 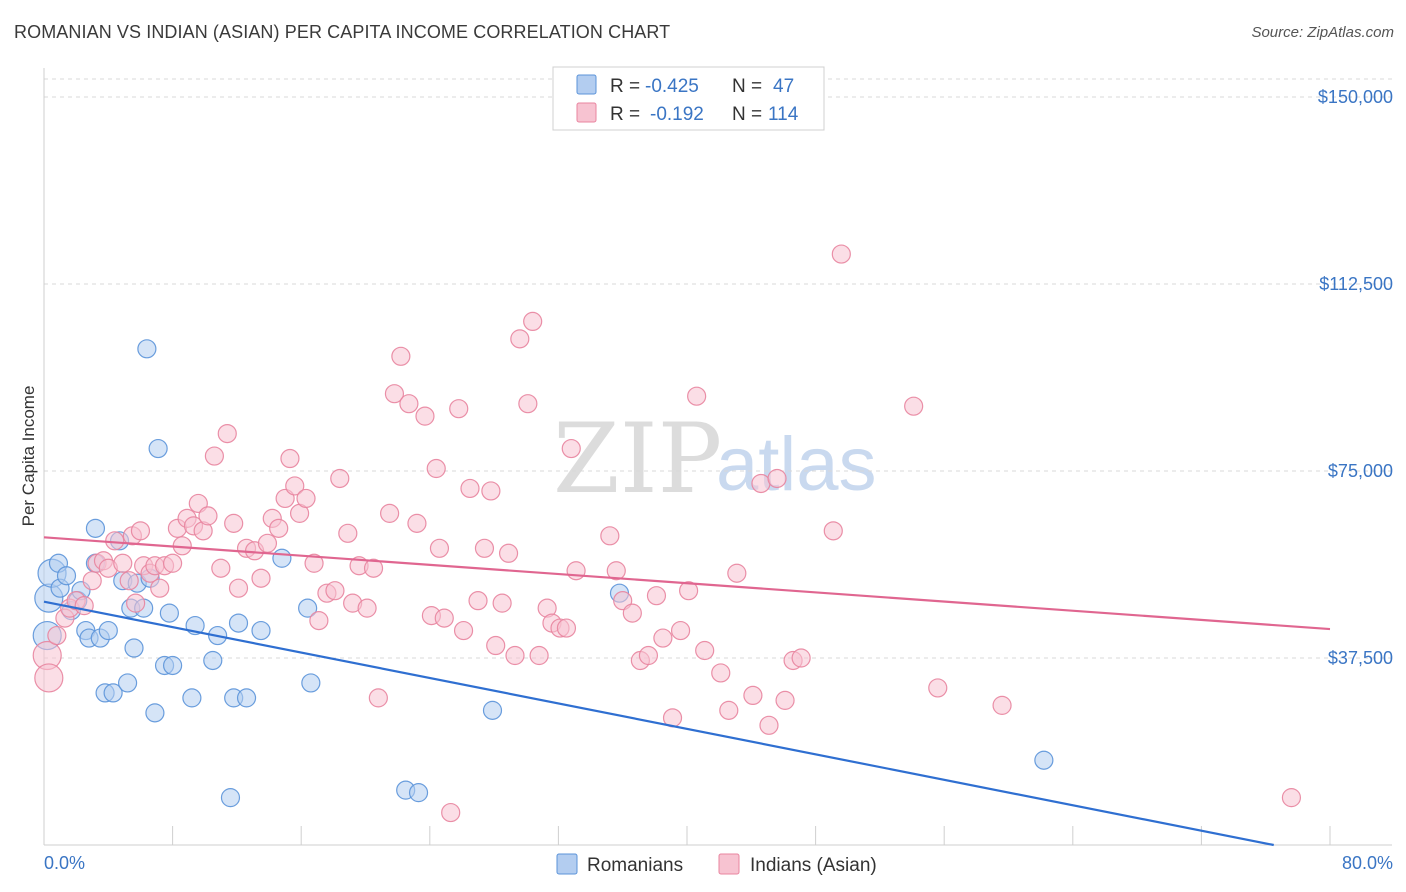 What do you see at coordinates (567, 864) in the screenshot?
I see `series-legend-swatch-romanians` at bounding box center [567, 864].